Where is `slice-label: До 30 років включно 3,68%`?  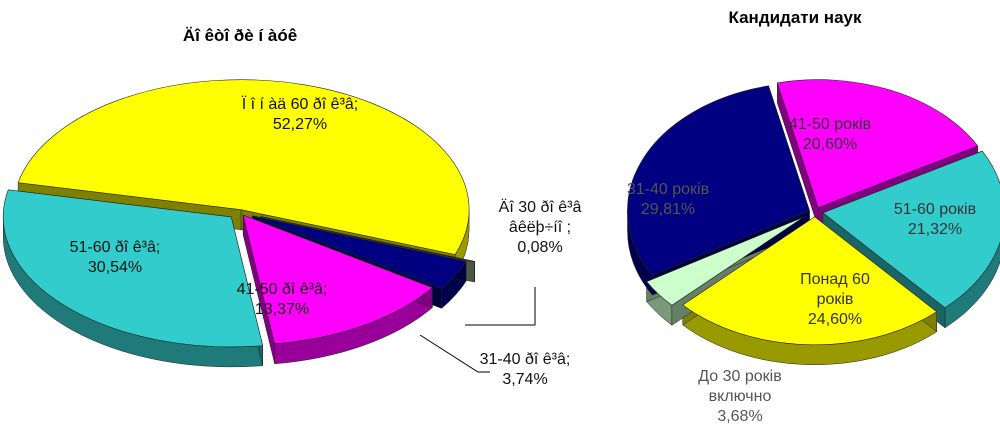 slice-label: До 30 років включно 3,68% is located at coordinates (740, 397).